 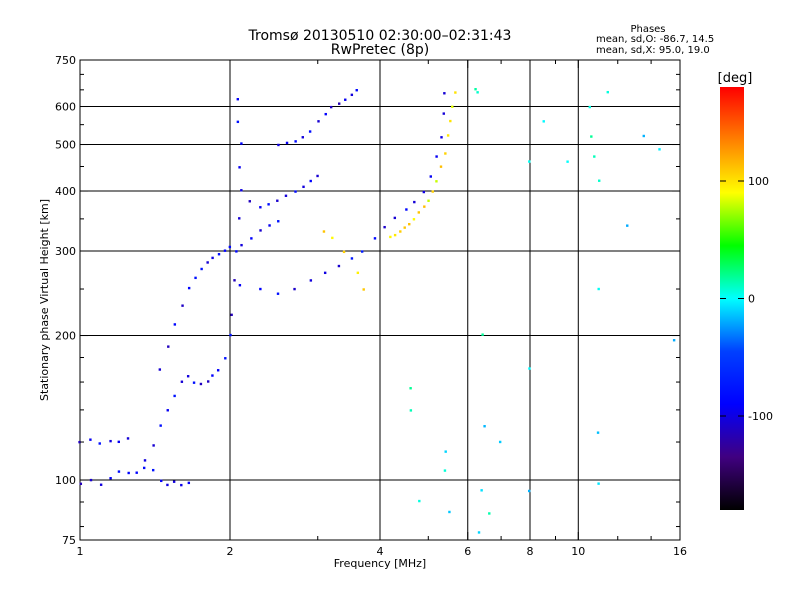 What do you see at coordinates (530, 551) in the screenshot?
I see `x-tick-label: 8` at bounding box center [530, 551].